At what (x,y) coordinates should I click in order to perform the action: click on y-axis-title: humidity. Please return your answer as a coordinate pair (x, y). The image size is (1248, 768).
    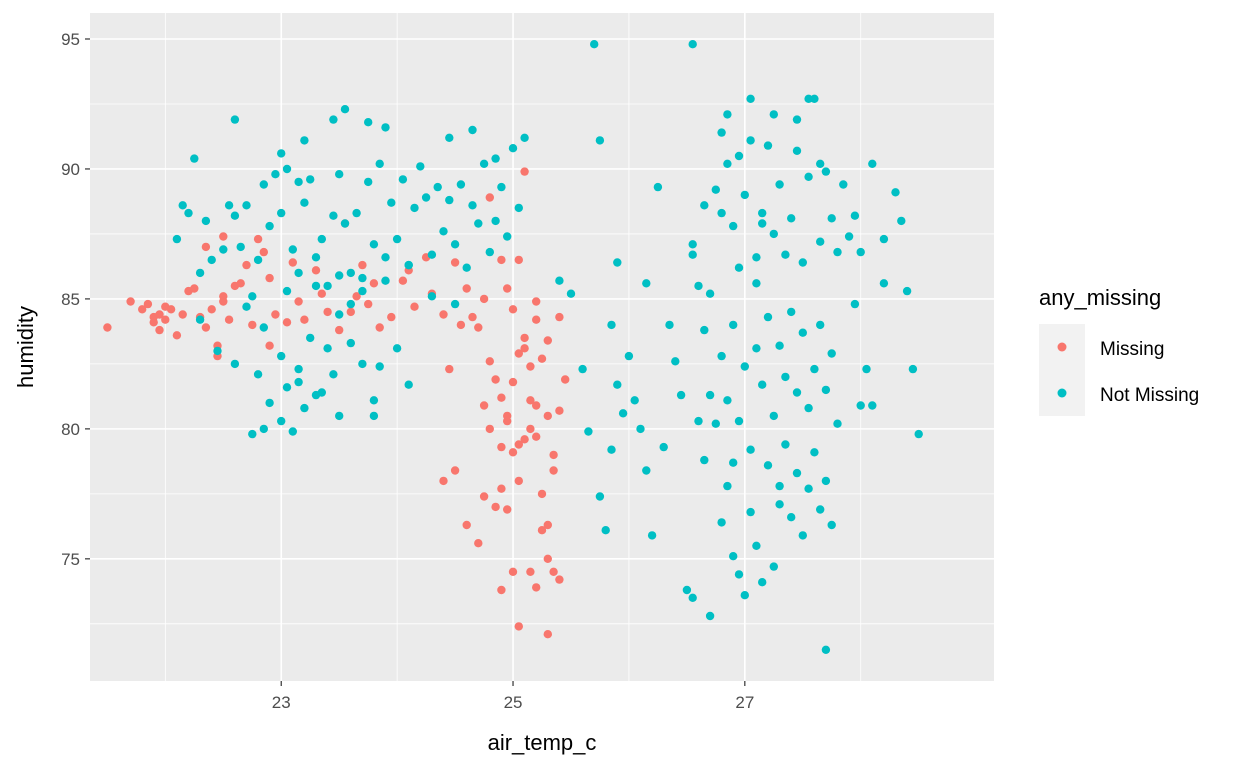
    Looking at the image, I should click on (25, 347).